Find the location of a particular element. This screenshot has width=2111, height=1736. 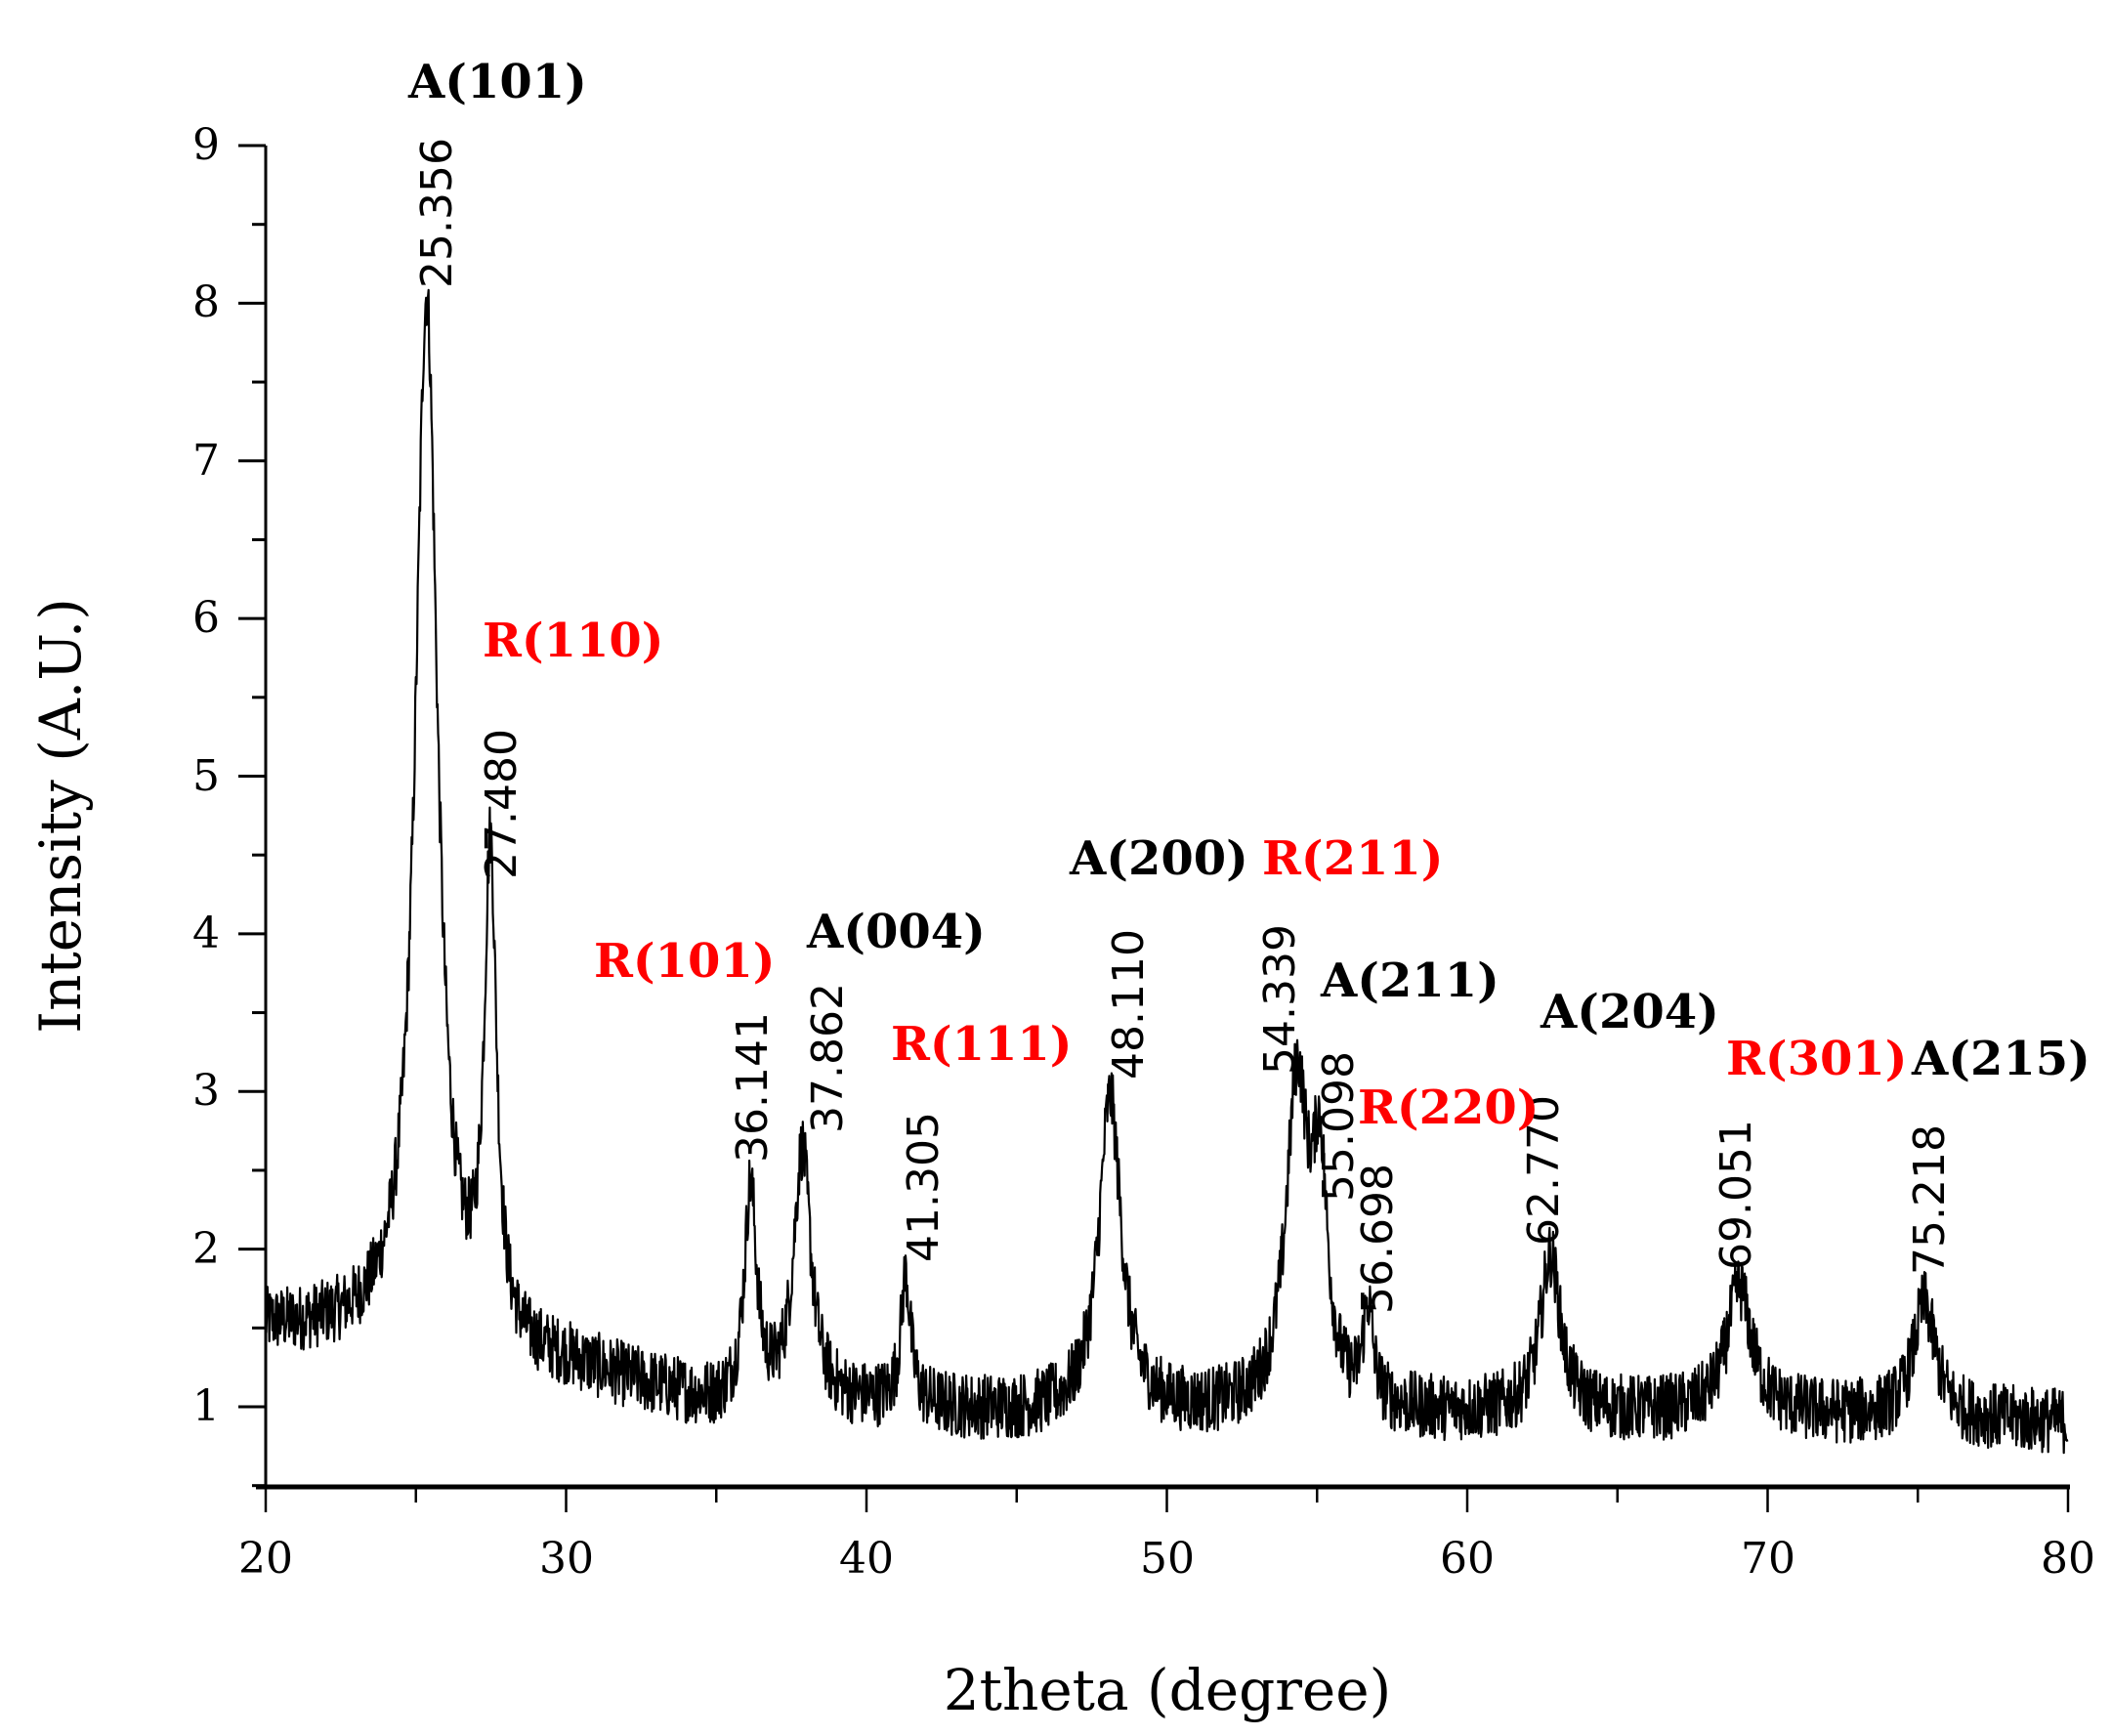

phase-label-rutile: R(110) is located at coordinates (573, 641).